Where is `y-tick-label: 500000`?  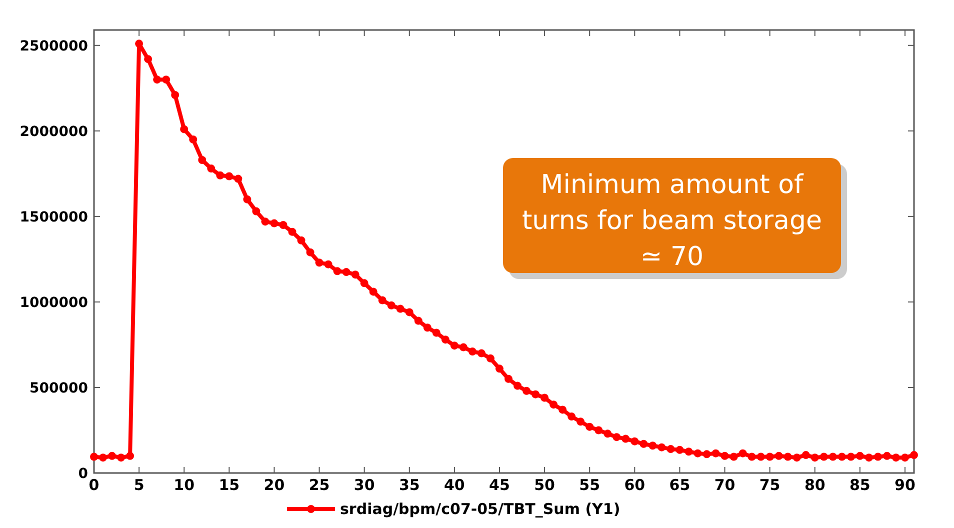 y-tick-label: 500000 is located at coordinates (59, 388).